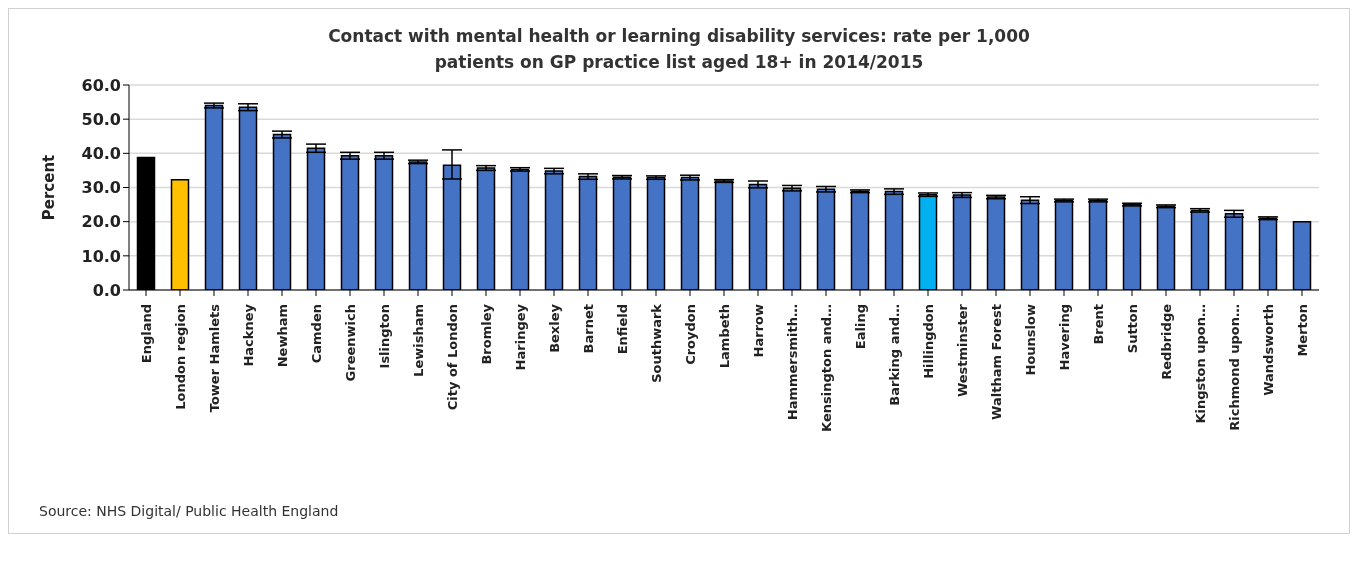  I want to click on y-tick-label: 0.0, so click(106, 290).